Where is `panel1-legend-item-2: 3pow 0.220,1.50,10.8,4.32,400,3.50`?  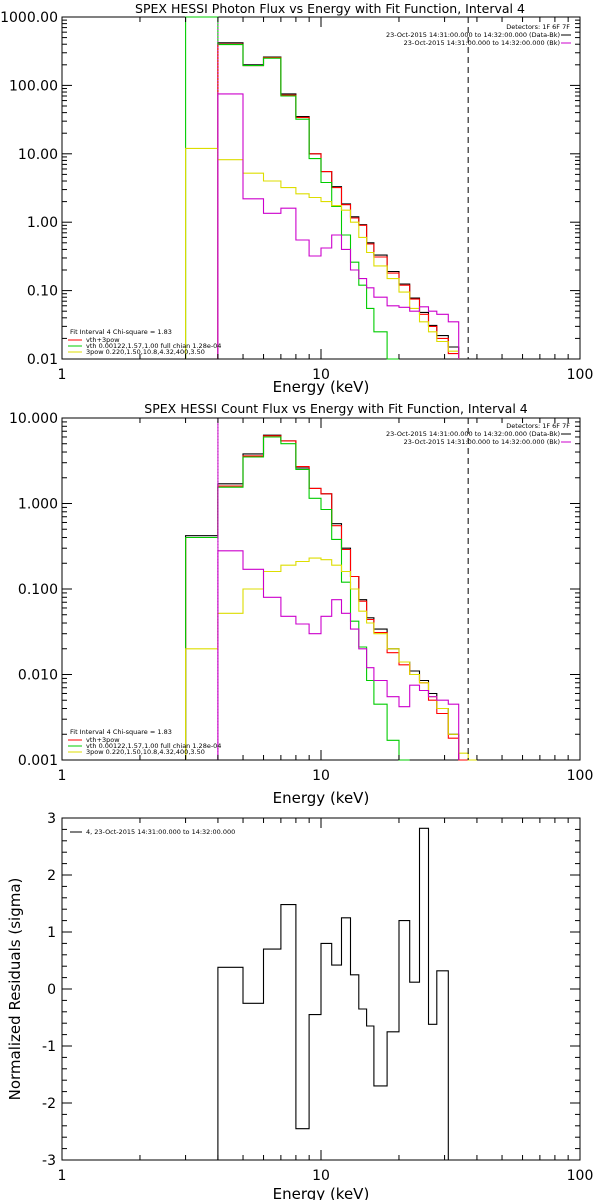 panel1-legend-item-2: 3pow 0.220,1.50,10.8,4.32,400,3.50 is located at coordinates (145, 352).